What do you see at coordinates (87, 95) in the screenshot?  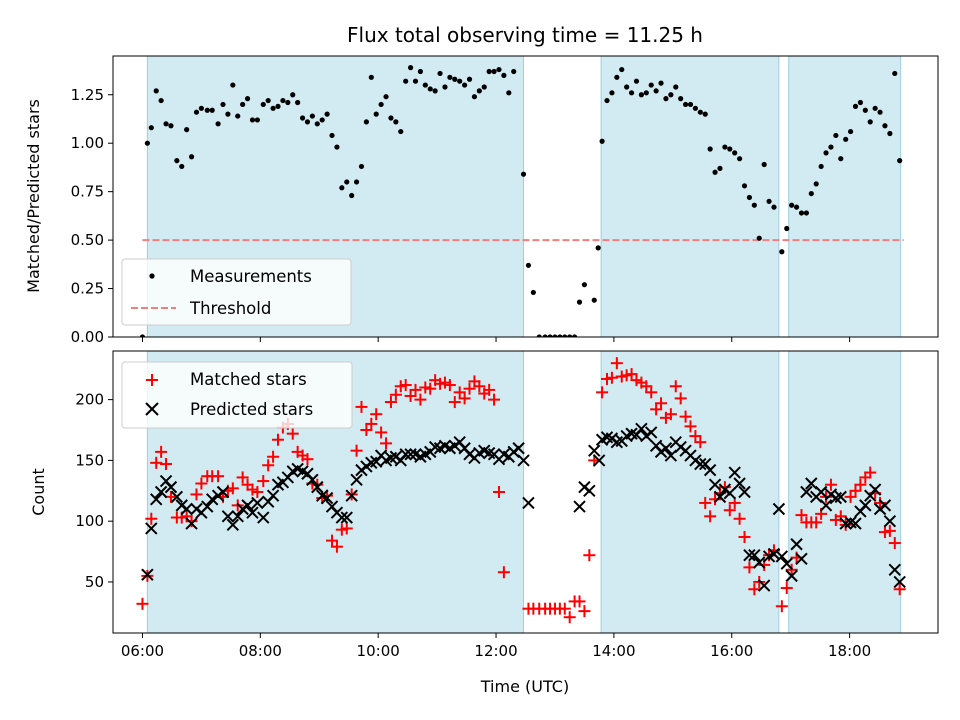 I see `top-y-tick-label: 1.25` at bounding box center [87, 95].